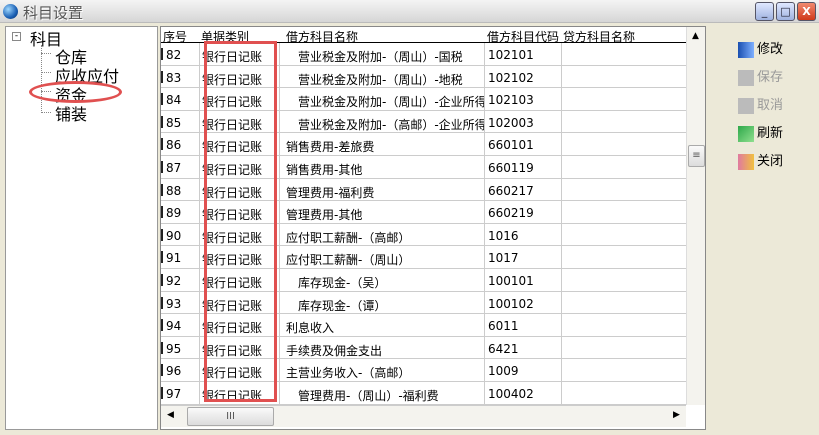 The height and width of the screenshot is (435, 819). Describe the element at coordinates (423, 54) in the screenshot. I see `table-row: 82 银行日记账 营业税金及附加-（周山）-国税 102101` at that location.